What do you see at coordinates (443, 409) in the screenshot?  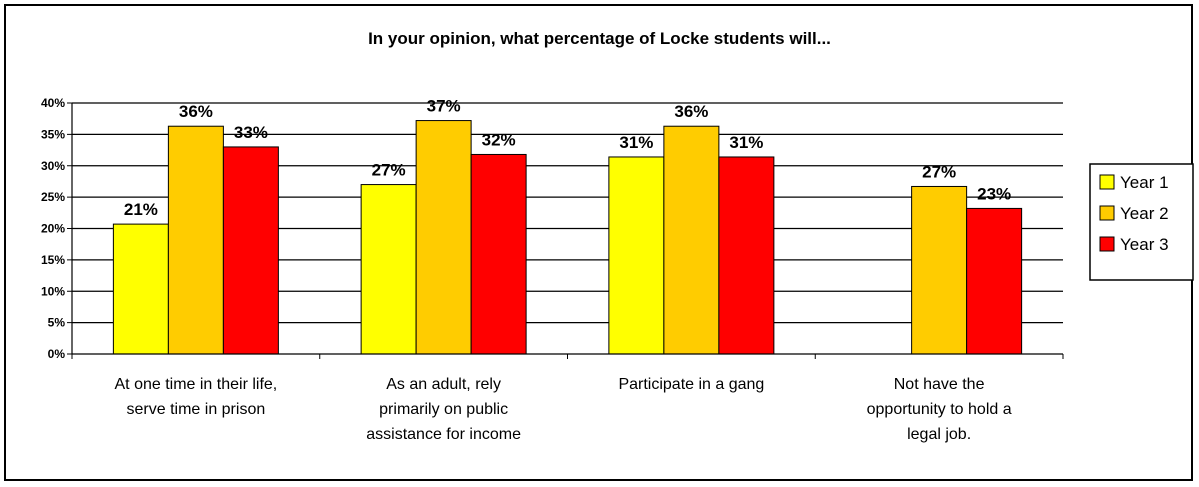 I see `category-label: primarily on public` at bounding box center [443, 409].